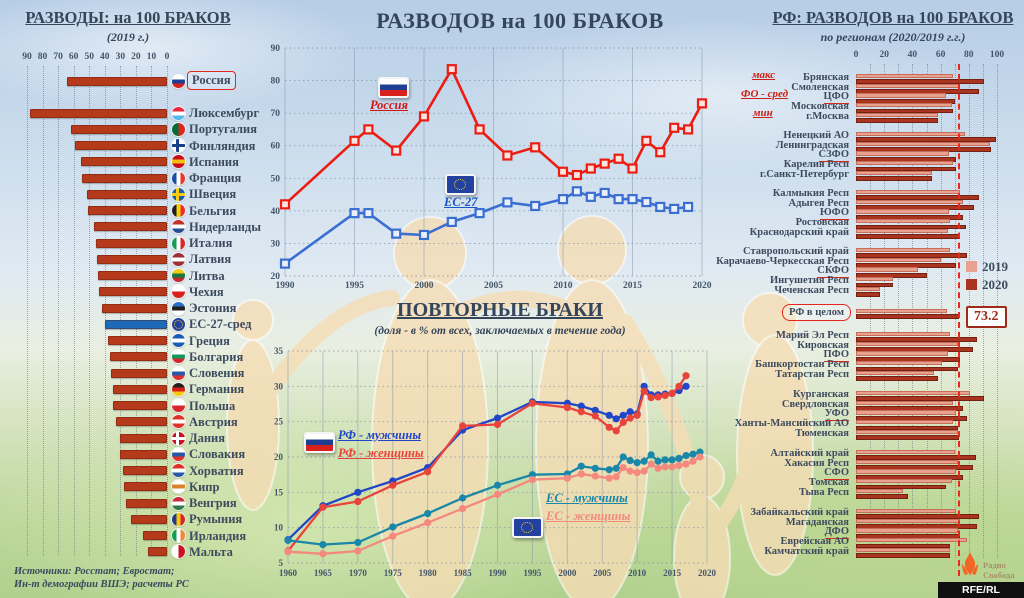  Describe the element at coordinates (836, 532) in the screenshot. I see `region-label: ДФО` at that location.